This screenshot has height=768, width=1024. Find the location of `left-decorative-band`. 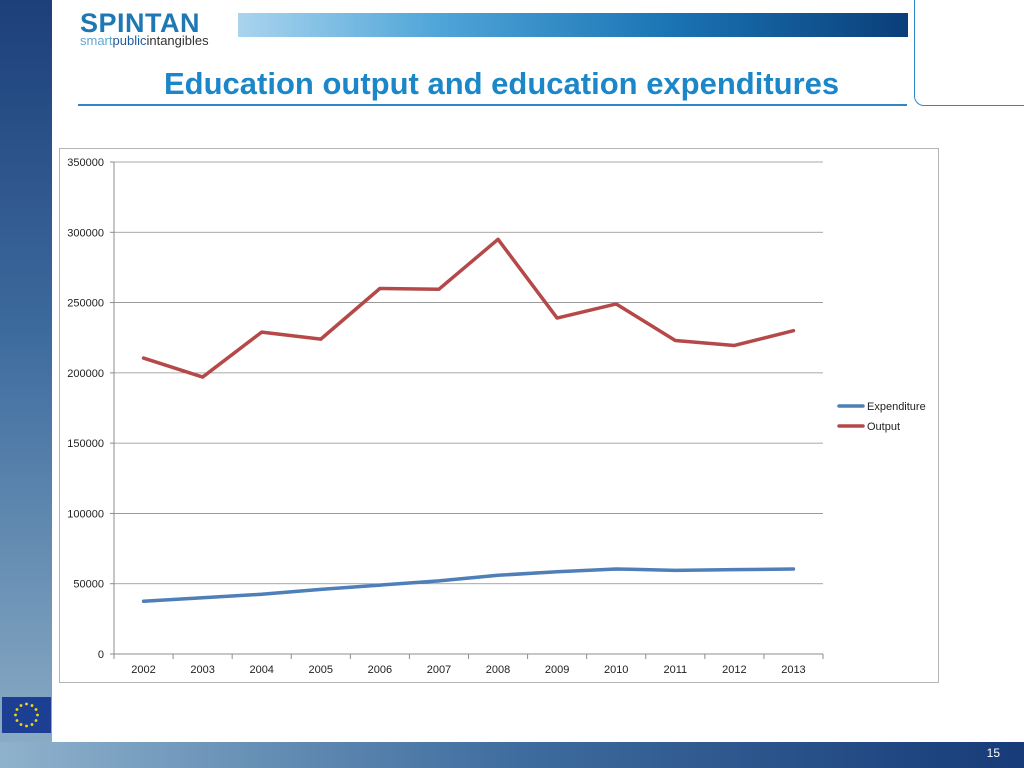

left-decorative-band is located at coordinates (26, 371).